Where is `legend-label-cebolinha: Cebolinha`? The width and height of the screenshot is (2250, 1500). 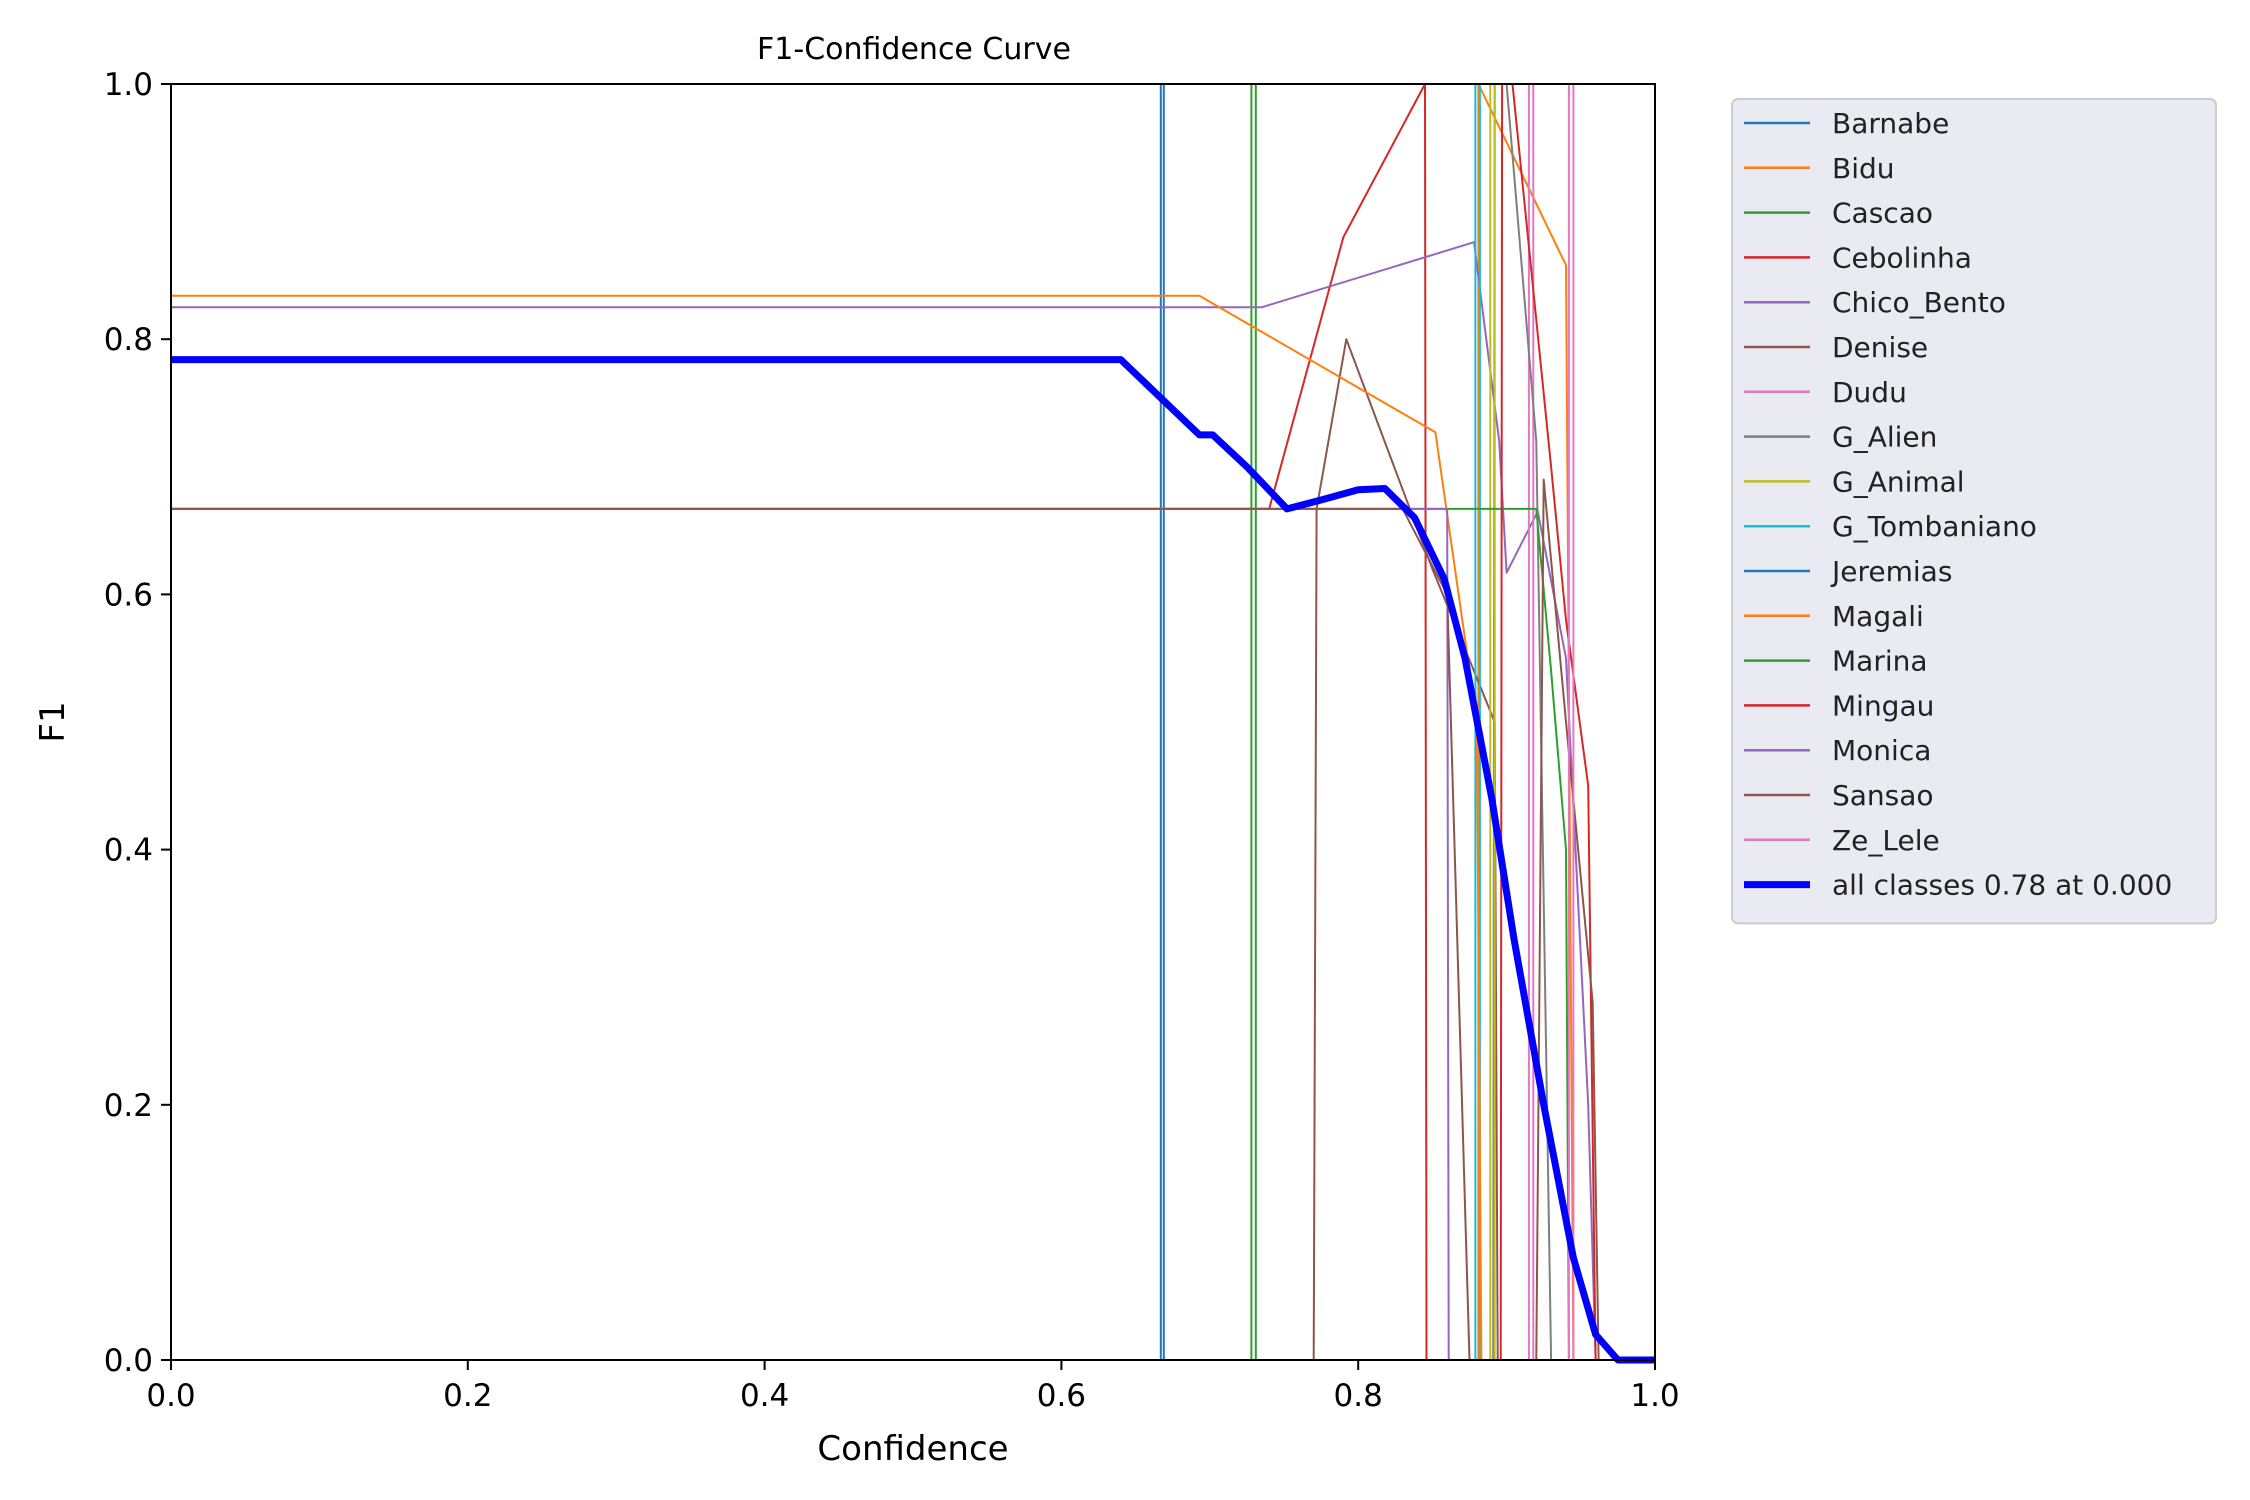 legend-label-cebolinha: Cebolinha is located at coordinates (1902, 257).